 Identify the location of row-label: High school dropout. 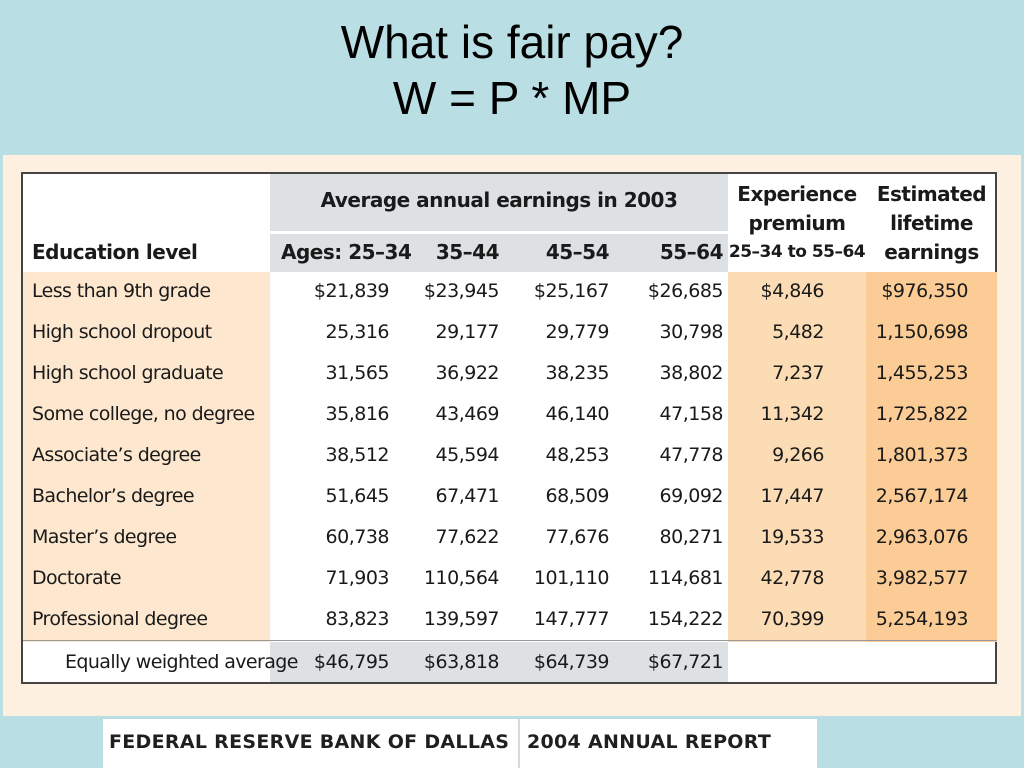
(122, 332).